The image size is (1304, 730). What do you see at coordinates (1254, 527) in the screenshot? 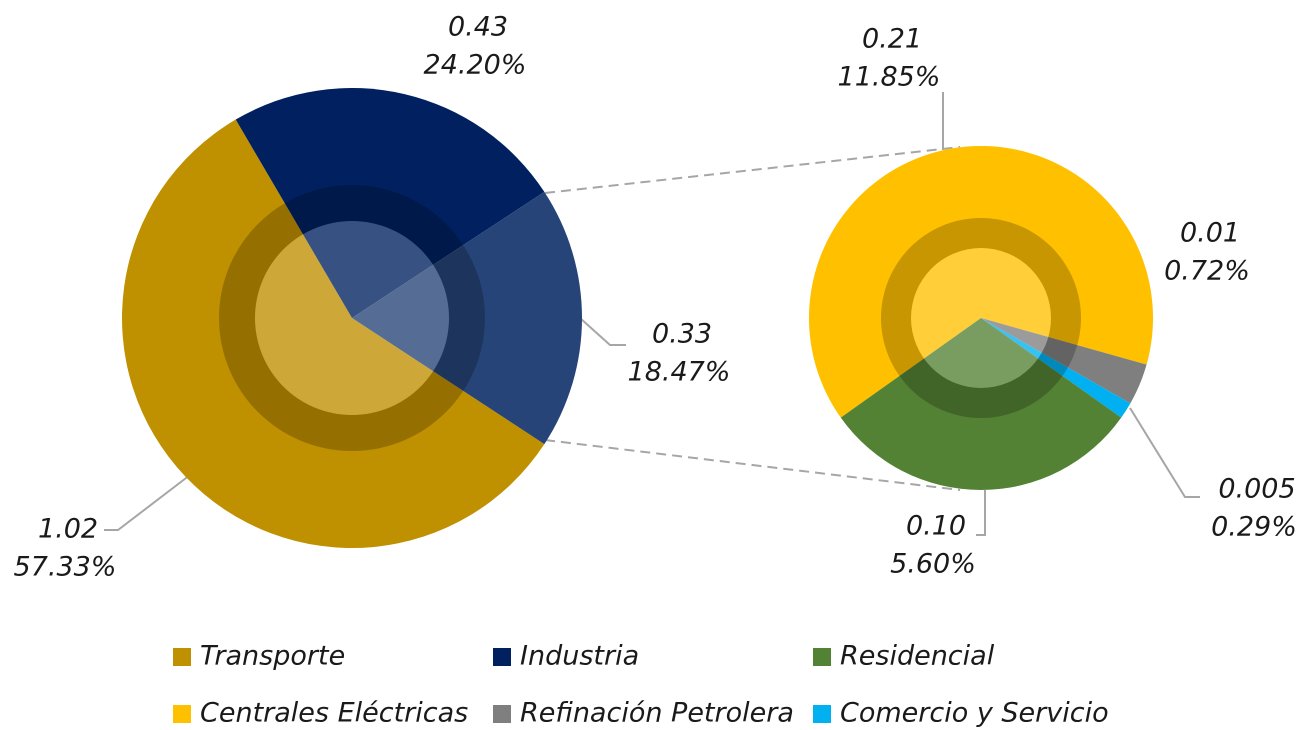
I see `percentage-label: 0.29%` at bounding box center [1254, 527].